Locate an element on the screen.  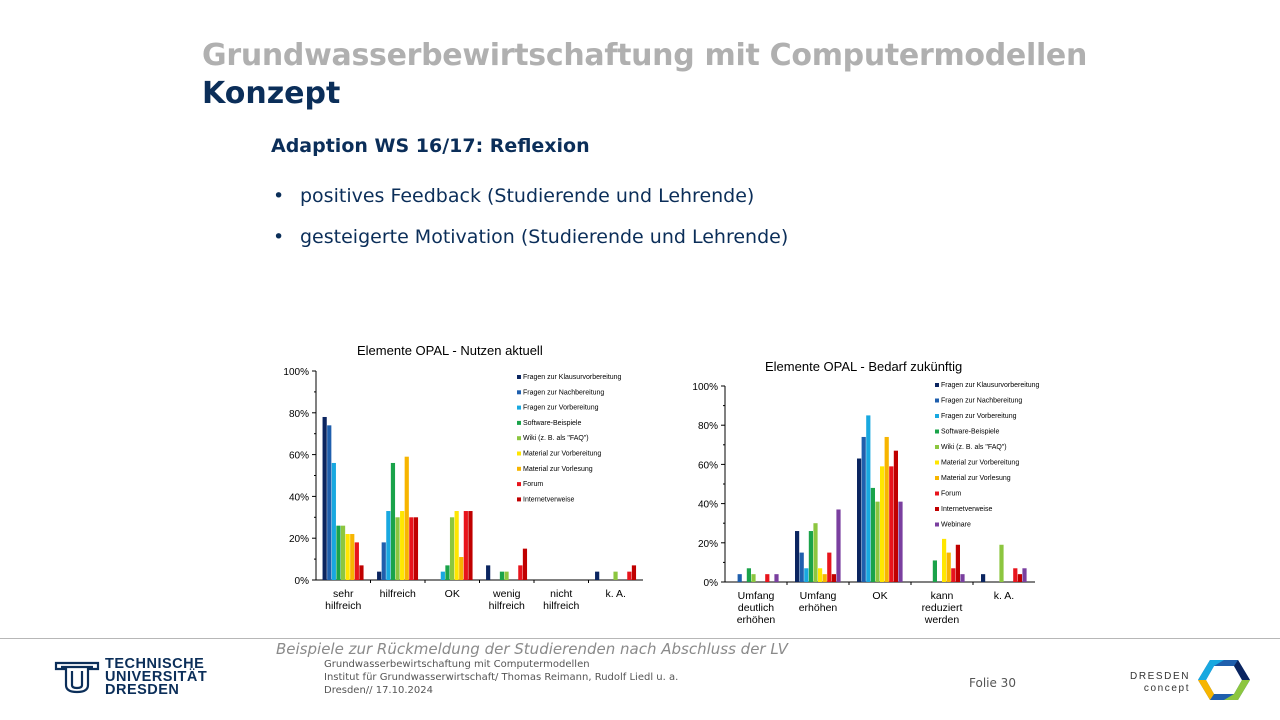
x-tick-label: nicht is located at coordinates (561, 594).